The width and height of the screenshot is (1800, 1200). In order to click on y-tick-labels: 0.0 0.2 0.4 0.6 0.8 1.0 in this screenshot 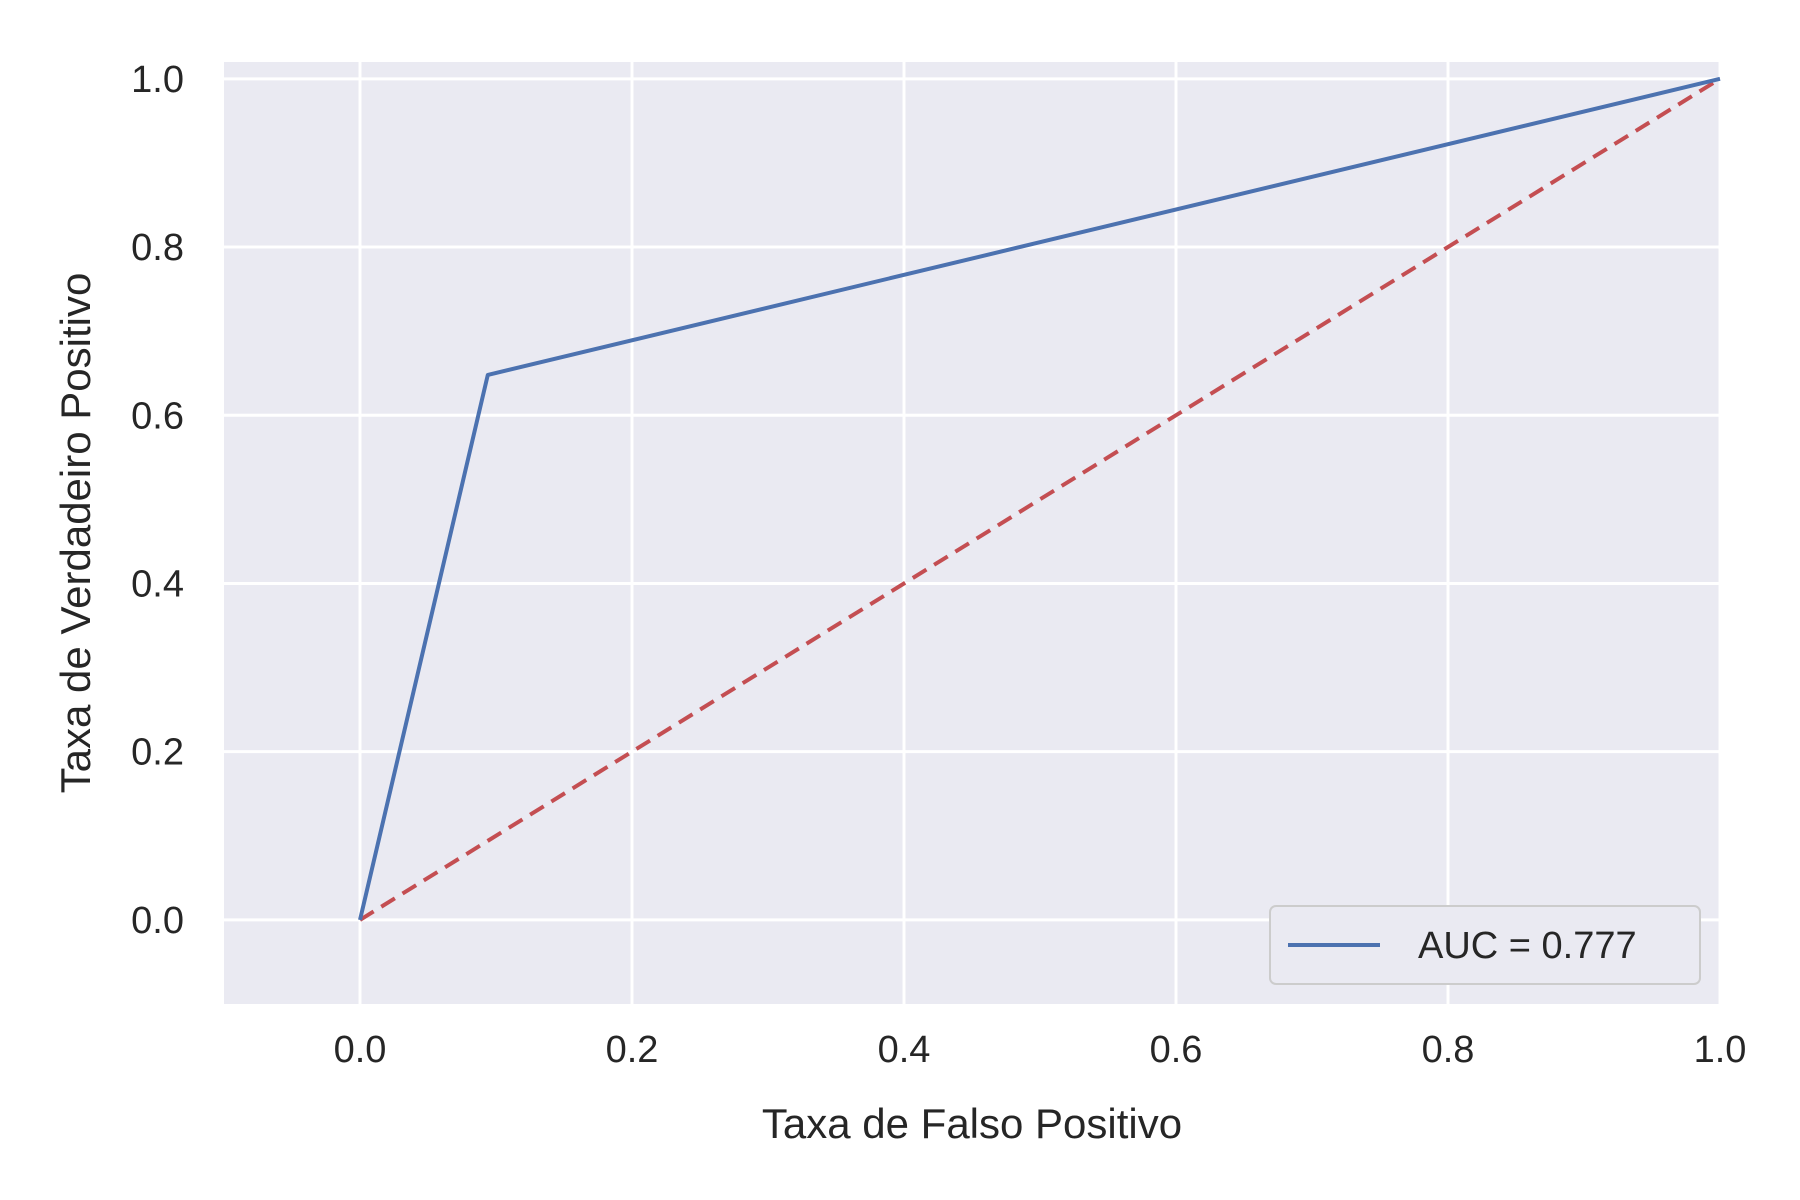, I will do `click(157, 500)`.